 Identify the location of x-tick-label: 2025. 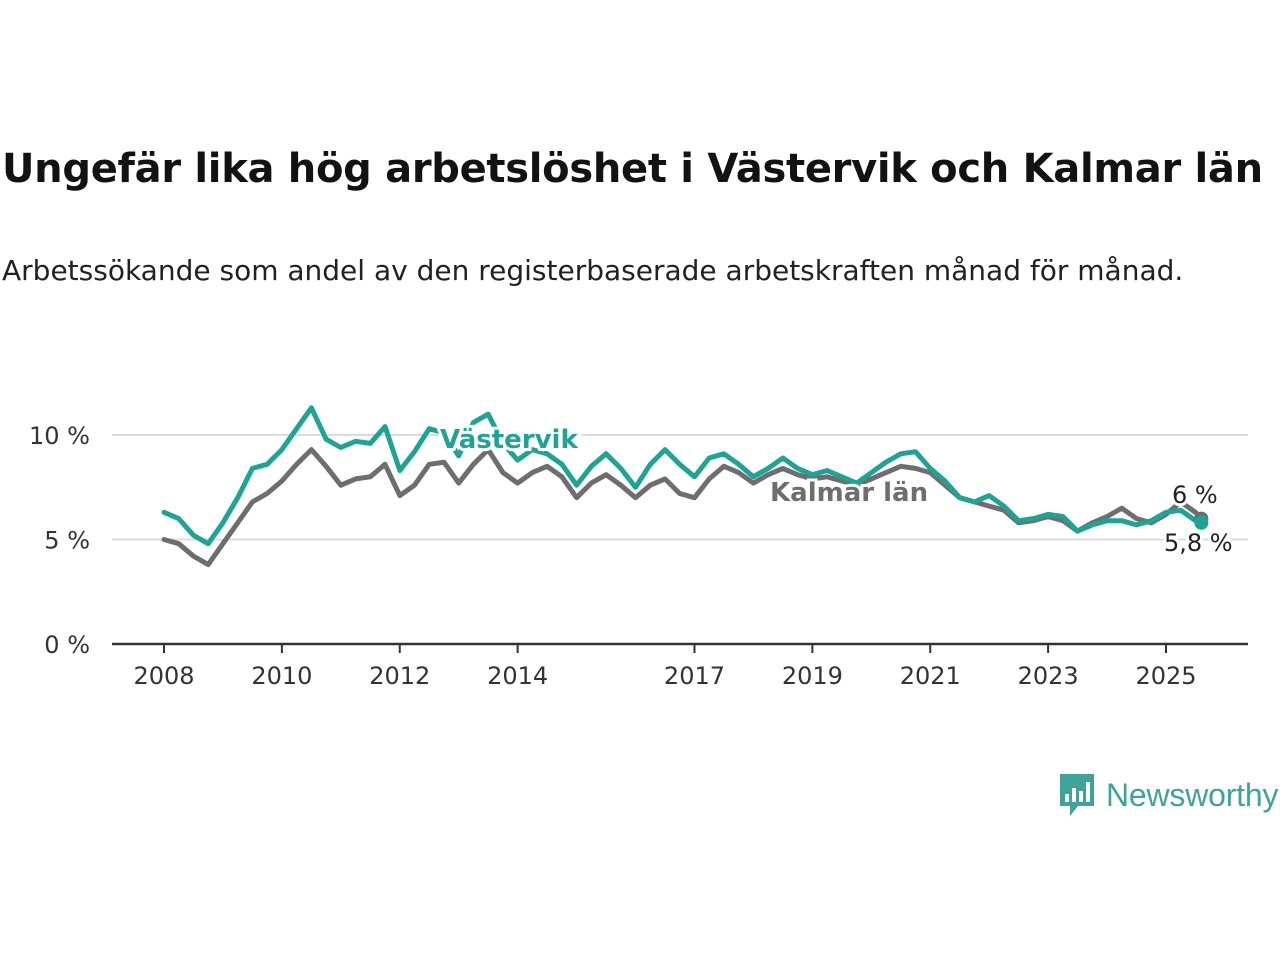
(1165, 676).